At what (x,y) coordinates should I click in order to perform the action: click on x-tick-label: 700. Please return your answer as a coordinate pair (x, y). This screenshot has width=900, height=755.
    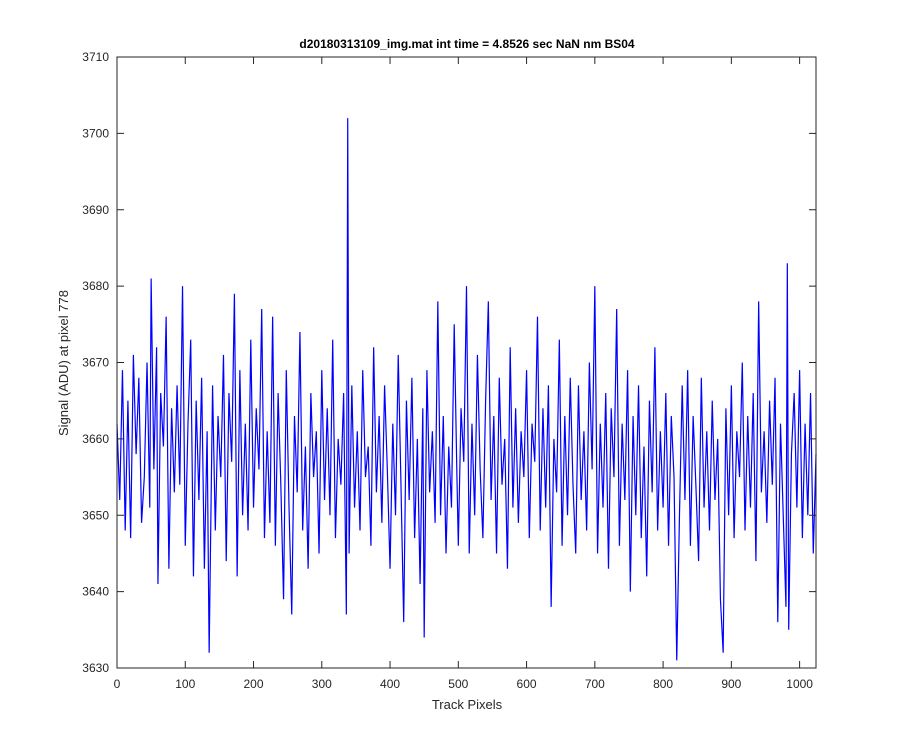
    Looking at the image, I should click on (595, 684).